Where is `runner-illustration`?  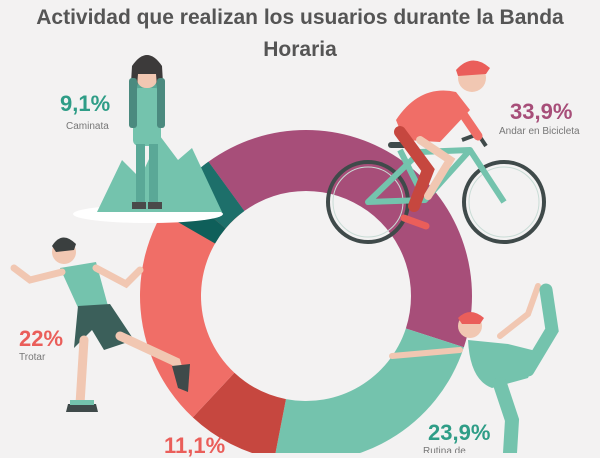
runner-illustration is located at coordinates (100, 324).